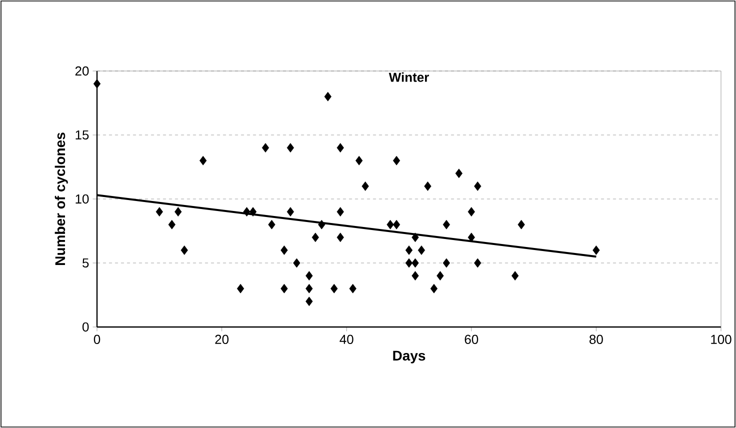  What do you see at coordinates (721, 339) in the screenshot?
I see `x-tick-label: 100` at bounding box center [721, 339].